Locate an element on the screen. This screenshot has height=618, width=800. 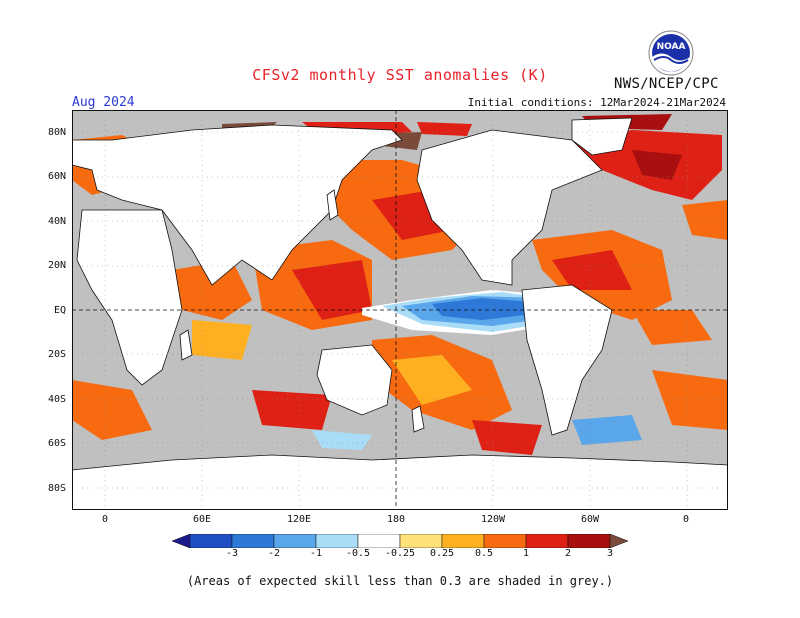
colorbar-tick-label: 2 is located at coordinates (568, 553).